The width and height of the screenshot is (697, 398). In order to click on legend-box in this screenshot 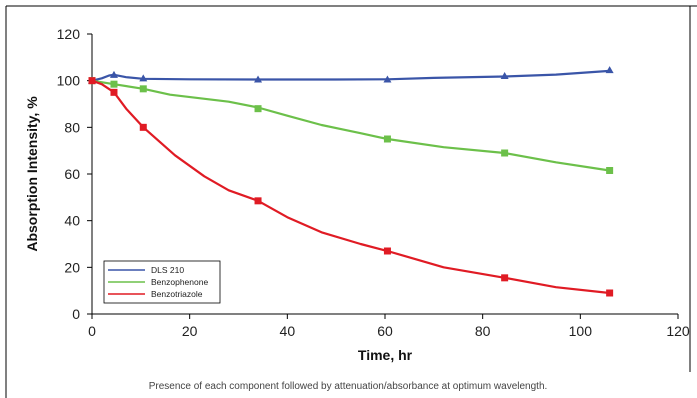, I will do `click(162, 282)`.